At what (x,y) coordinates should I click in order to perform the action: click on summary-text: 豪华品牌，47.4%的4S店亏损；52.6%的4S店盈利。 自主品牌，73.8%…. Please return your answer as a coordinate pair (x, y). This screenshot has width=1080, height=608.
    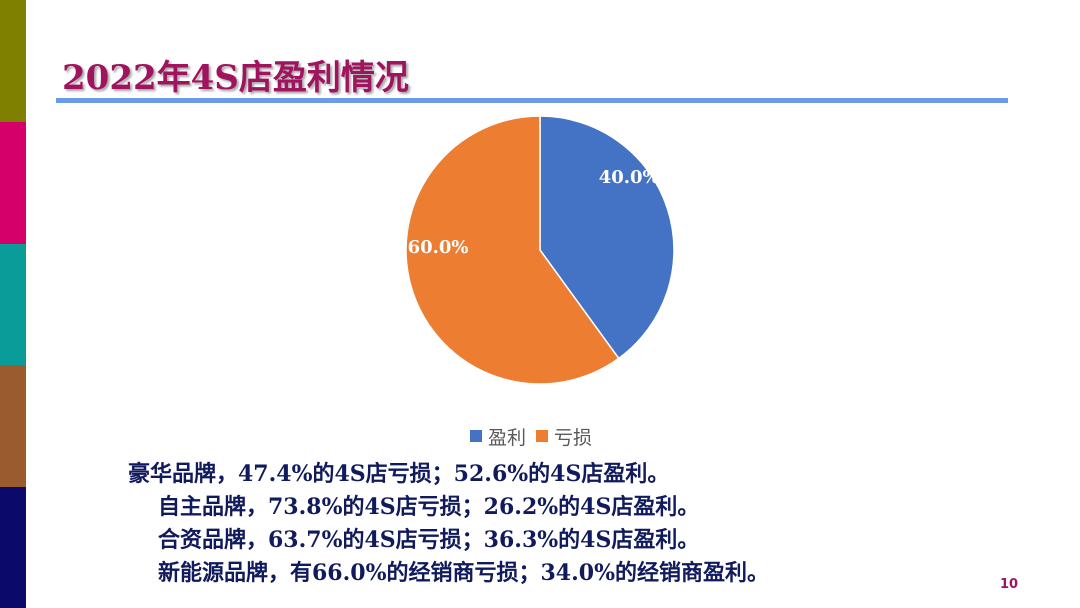
    Looking at the image, I should click on (448, 524).